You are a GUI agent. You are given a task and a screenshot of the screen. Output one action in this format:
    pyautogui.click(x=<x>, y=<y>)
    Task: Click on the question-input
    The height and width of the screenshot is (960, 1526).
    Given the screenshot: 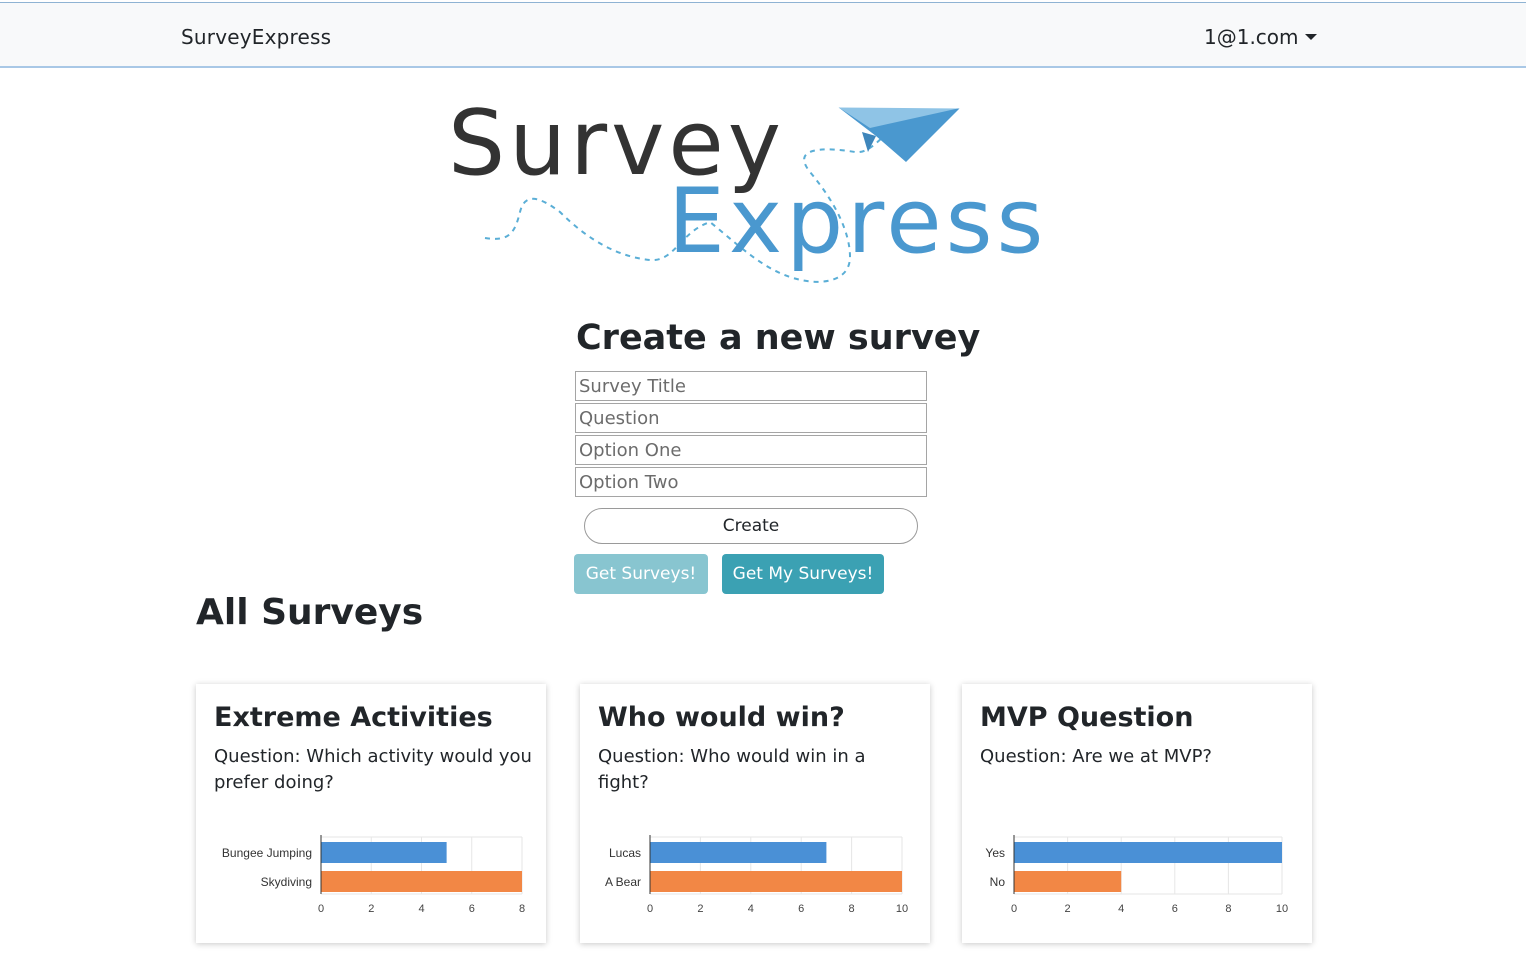 What is the action you would take?
    pyautogui.click(x=751, y=418)
    